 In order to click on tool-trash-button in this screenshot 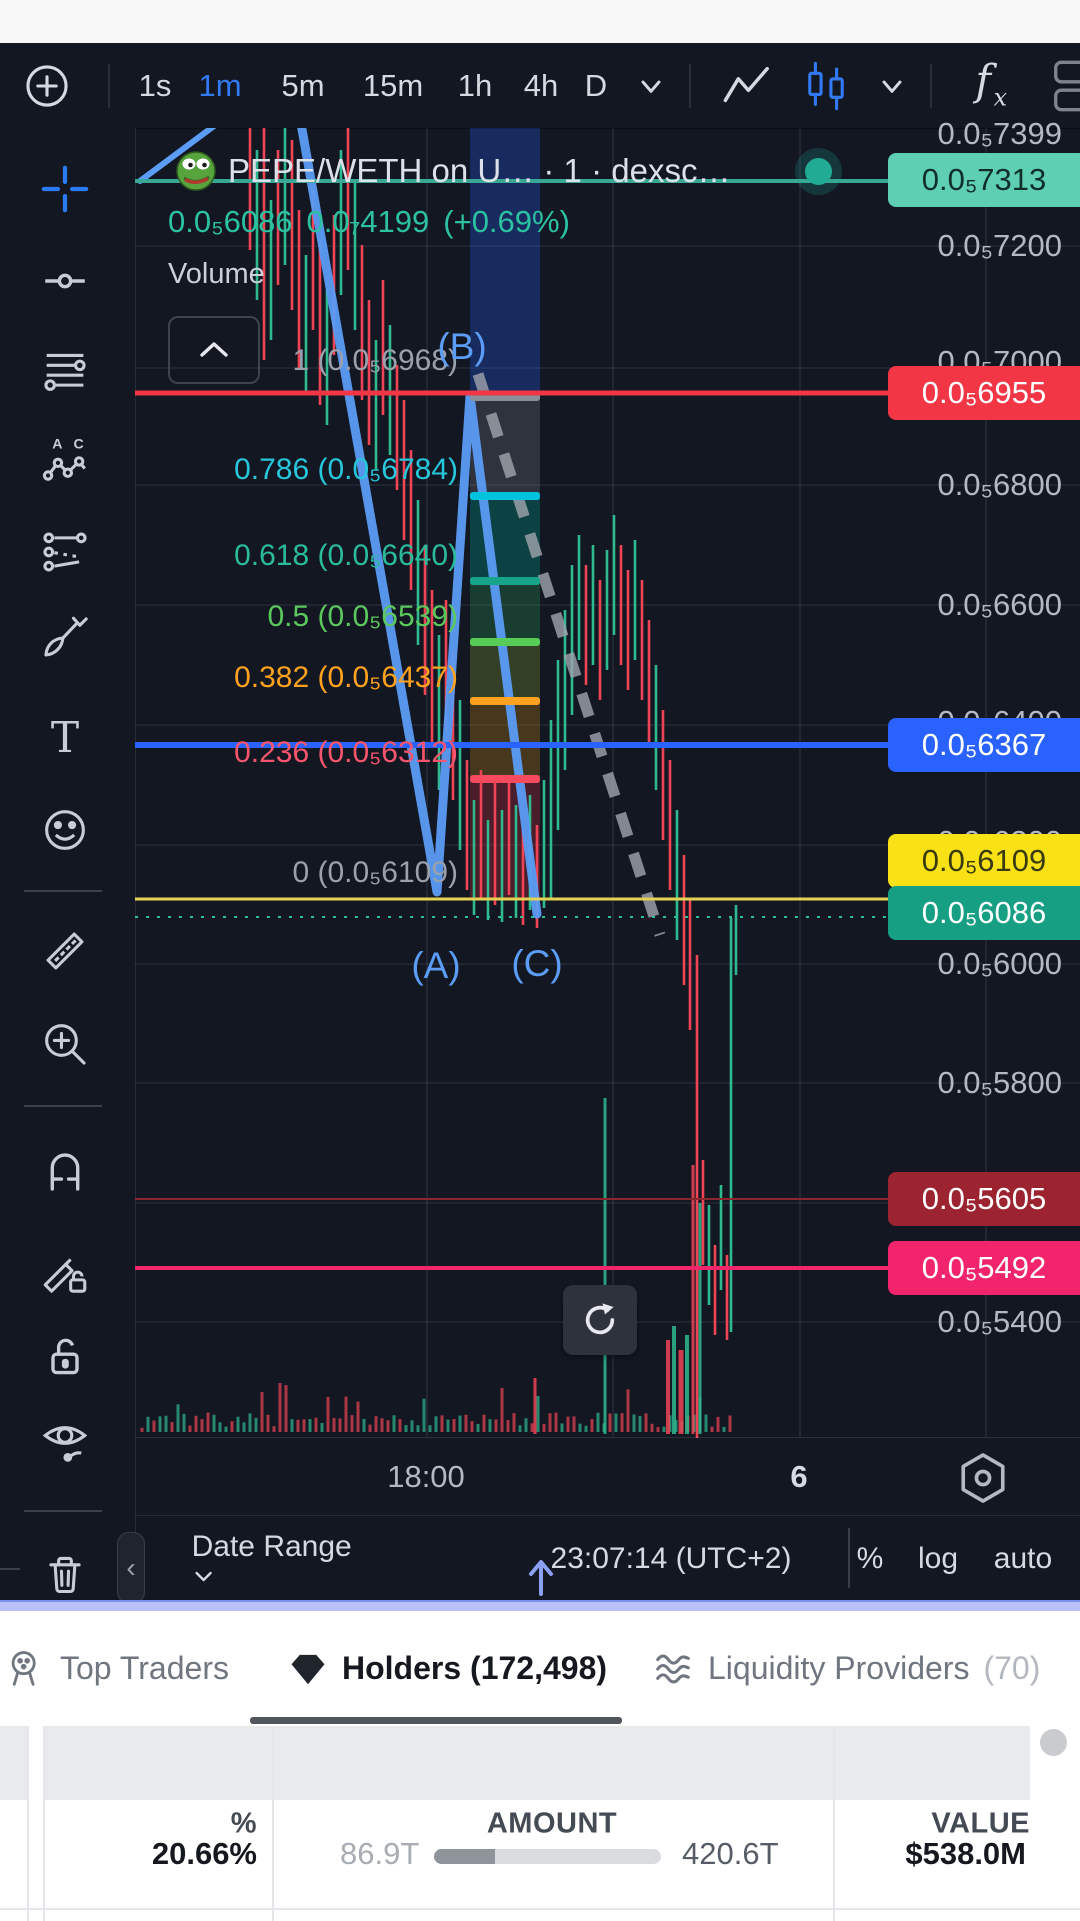, I will do `click(65, 1574)`.